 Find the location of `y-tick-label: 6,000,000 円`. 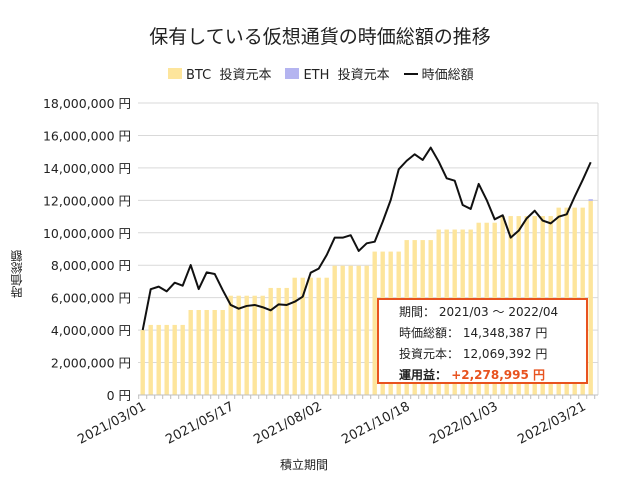

y-tick-label: 6,000,000 円 is located at coordinates (91, 298).